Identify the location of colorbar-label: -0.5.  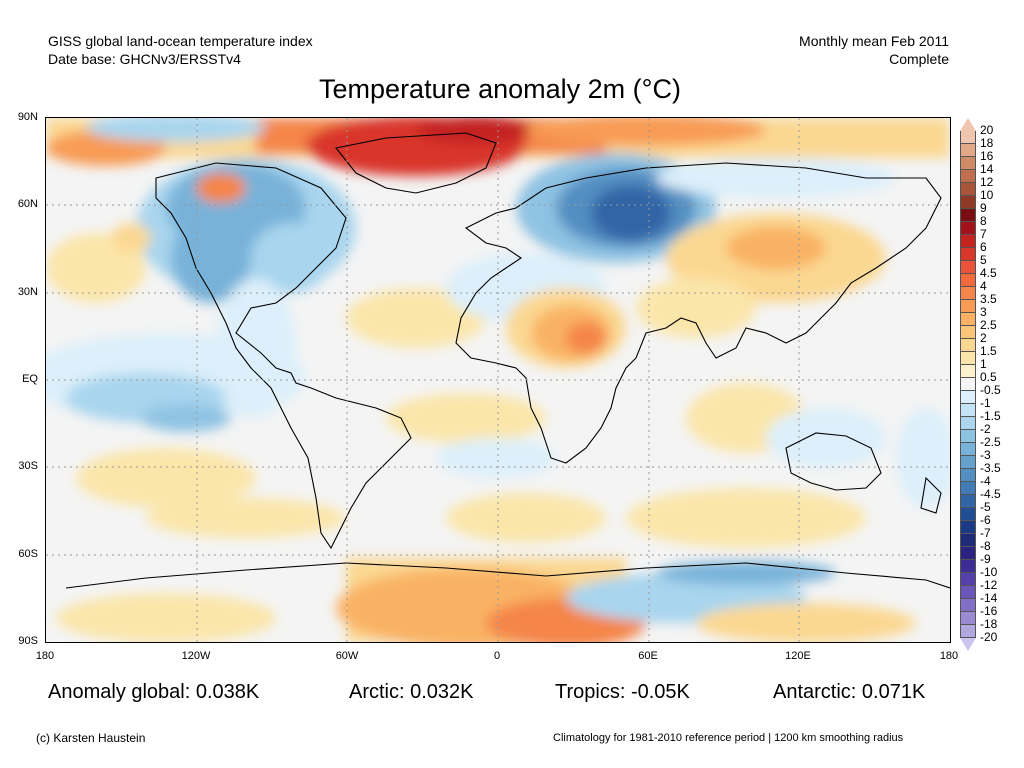
(990, 390).